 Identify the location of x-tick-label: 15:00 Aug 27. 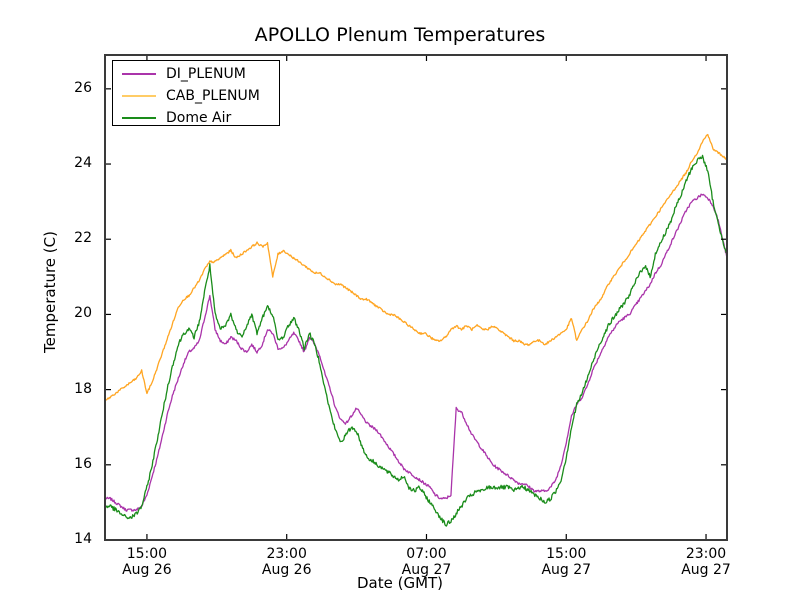
(566, 562).